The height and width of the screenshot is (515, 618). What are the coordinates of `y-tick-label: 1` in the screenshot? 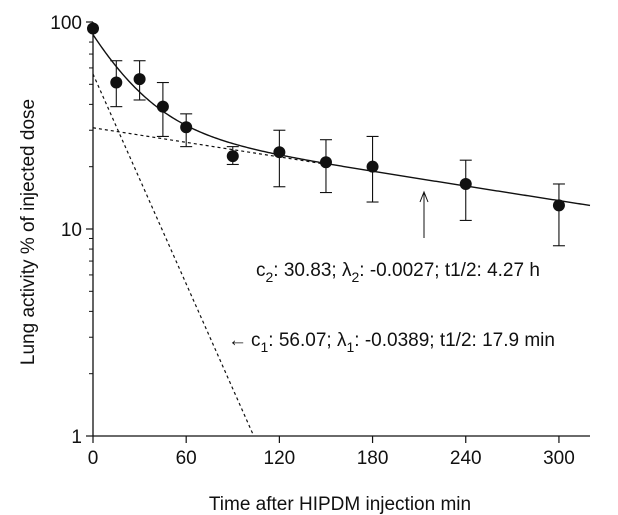 It's located at (76, 437).